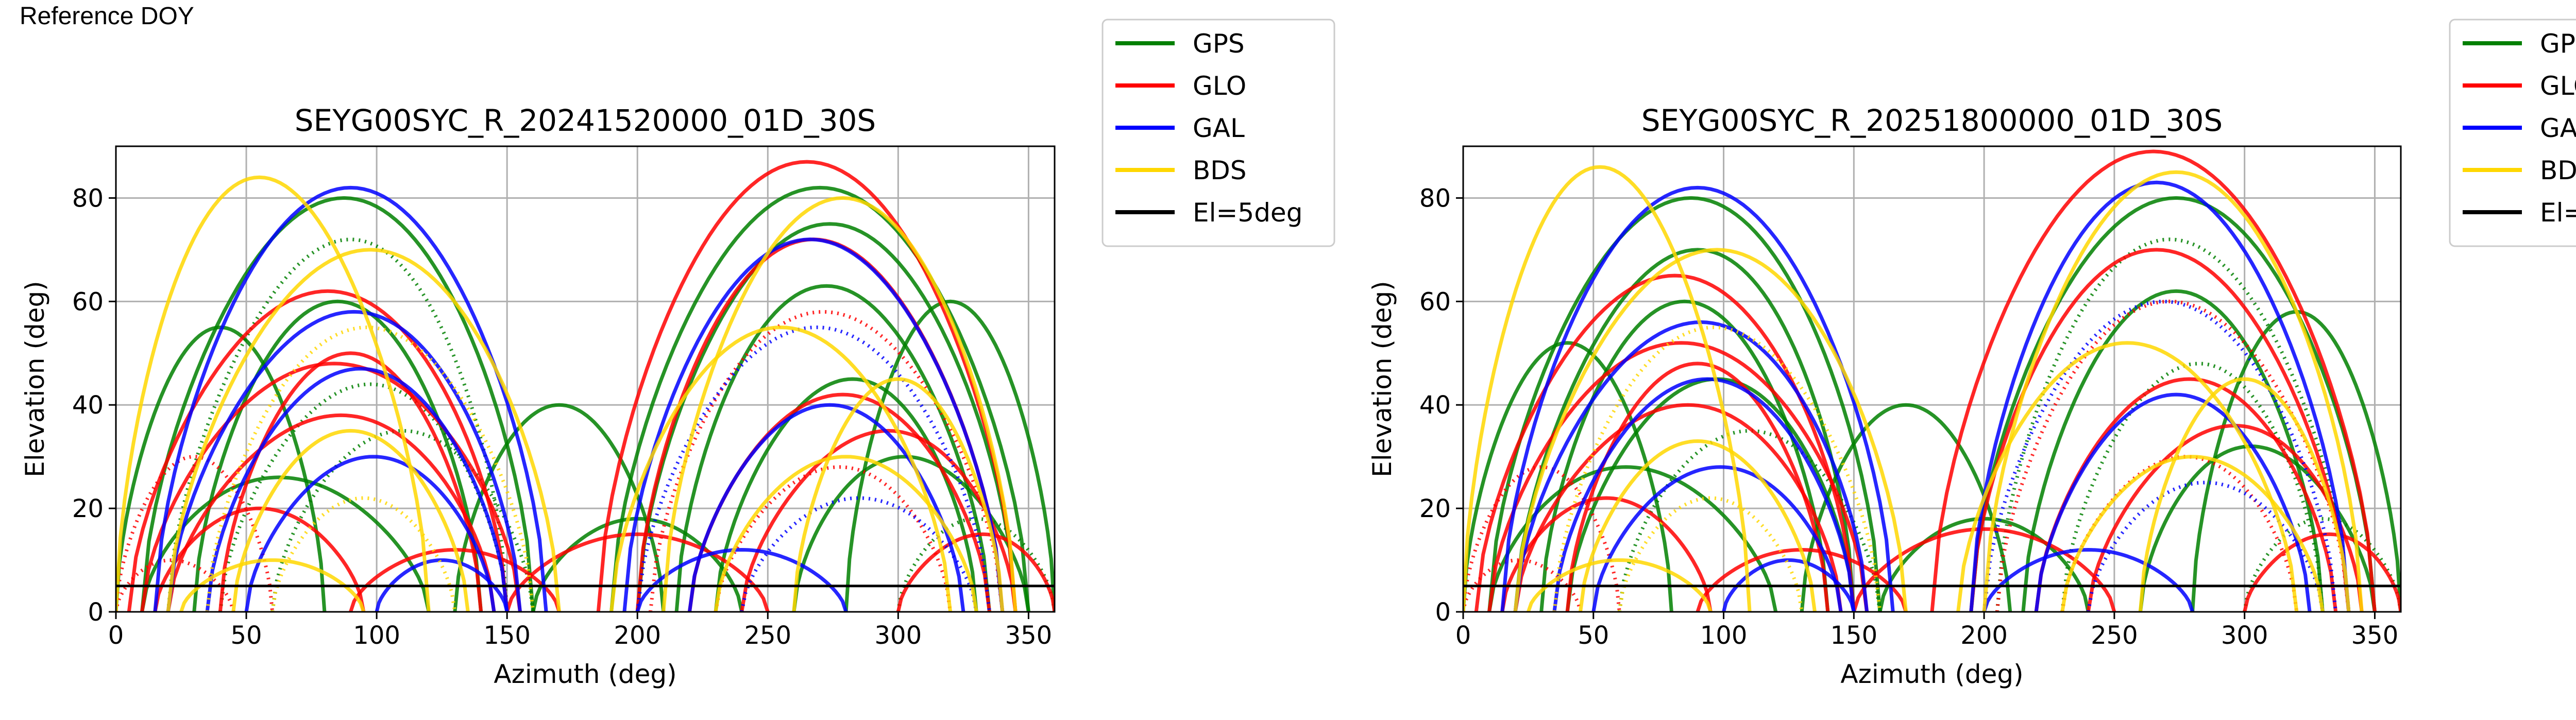 The image size is (2576, 720). Describe the element at coordinates (1593, 635) in the screenshot. I see `x-tick-label: 50` at that location.